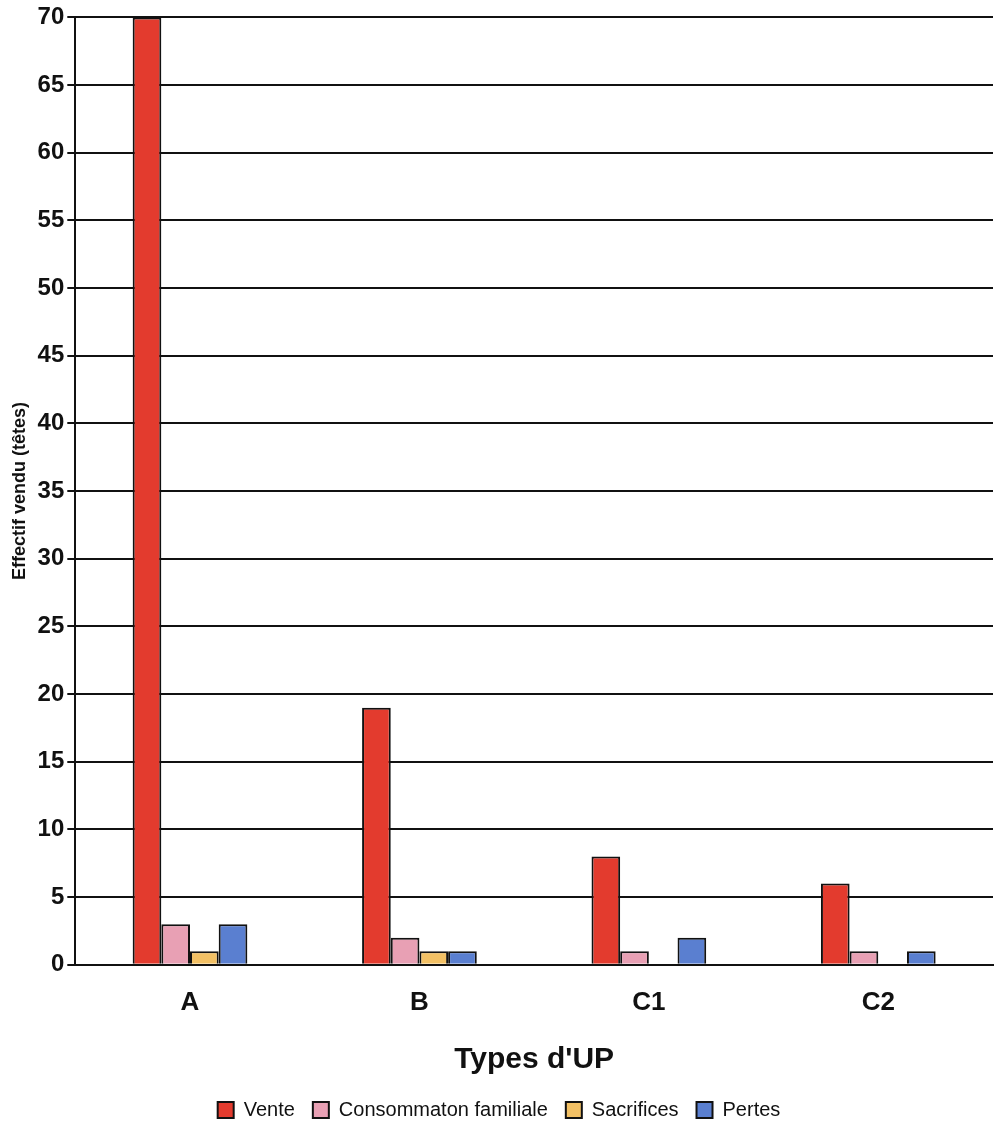 The image size is (995, 1140). I want to click on y-tick-label: 30, so click(51, 557).